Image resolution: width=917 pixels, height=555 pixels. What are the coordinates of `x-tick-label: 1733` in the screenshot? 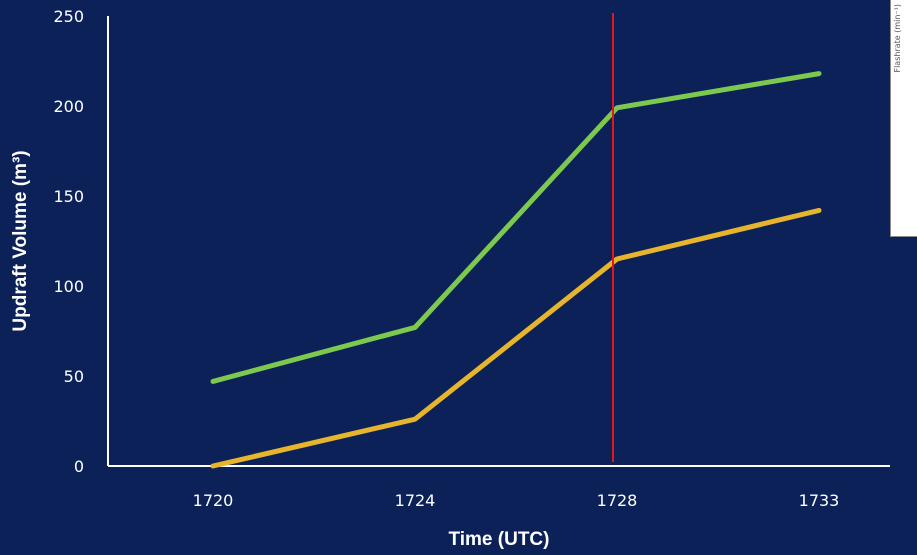 It's located at (819, 500).